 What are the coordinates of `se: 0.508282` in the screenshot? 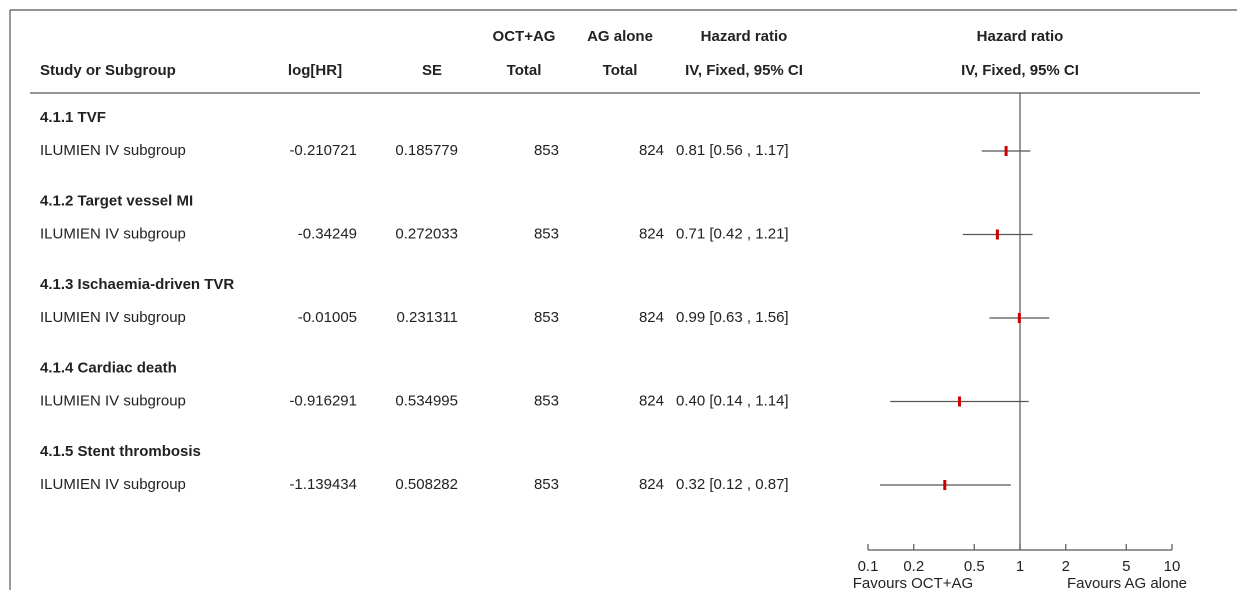 It's located at (426, 484).